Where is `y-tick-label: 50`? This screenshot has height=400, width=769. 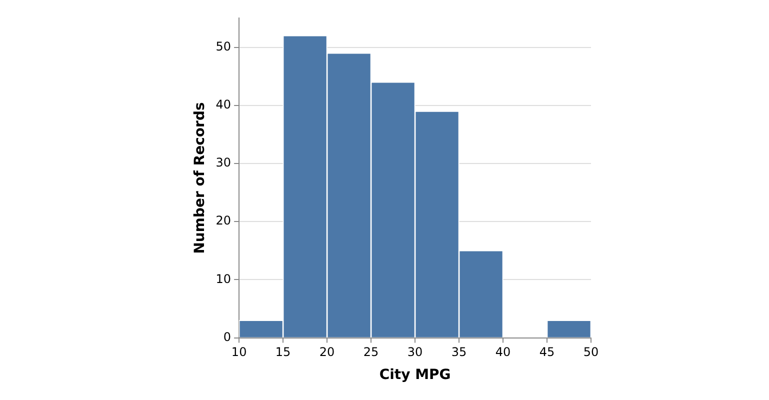 y-tick-label: 50 is located at coordinates (224, 46).